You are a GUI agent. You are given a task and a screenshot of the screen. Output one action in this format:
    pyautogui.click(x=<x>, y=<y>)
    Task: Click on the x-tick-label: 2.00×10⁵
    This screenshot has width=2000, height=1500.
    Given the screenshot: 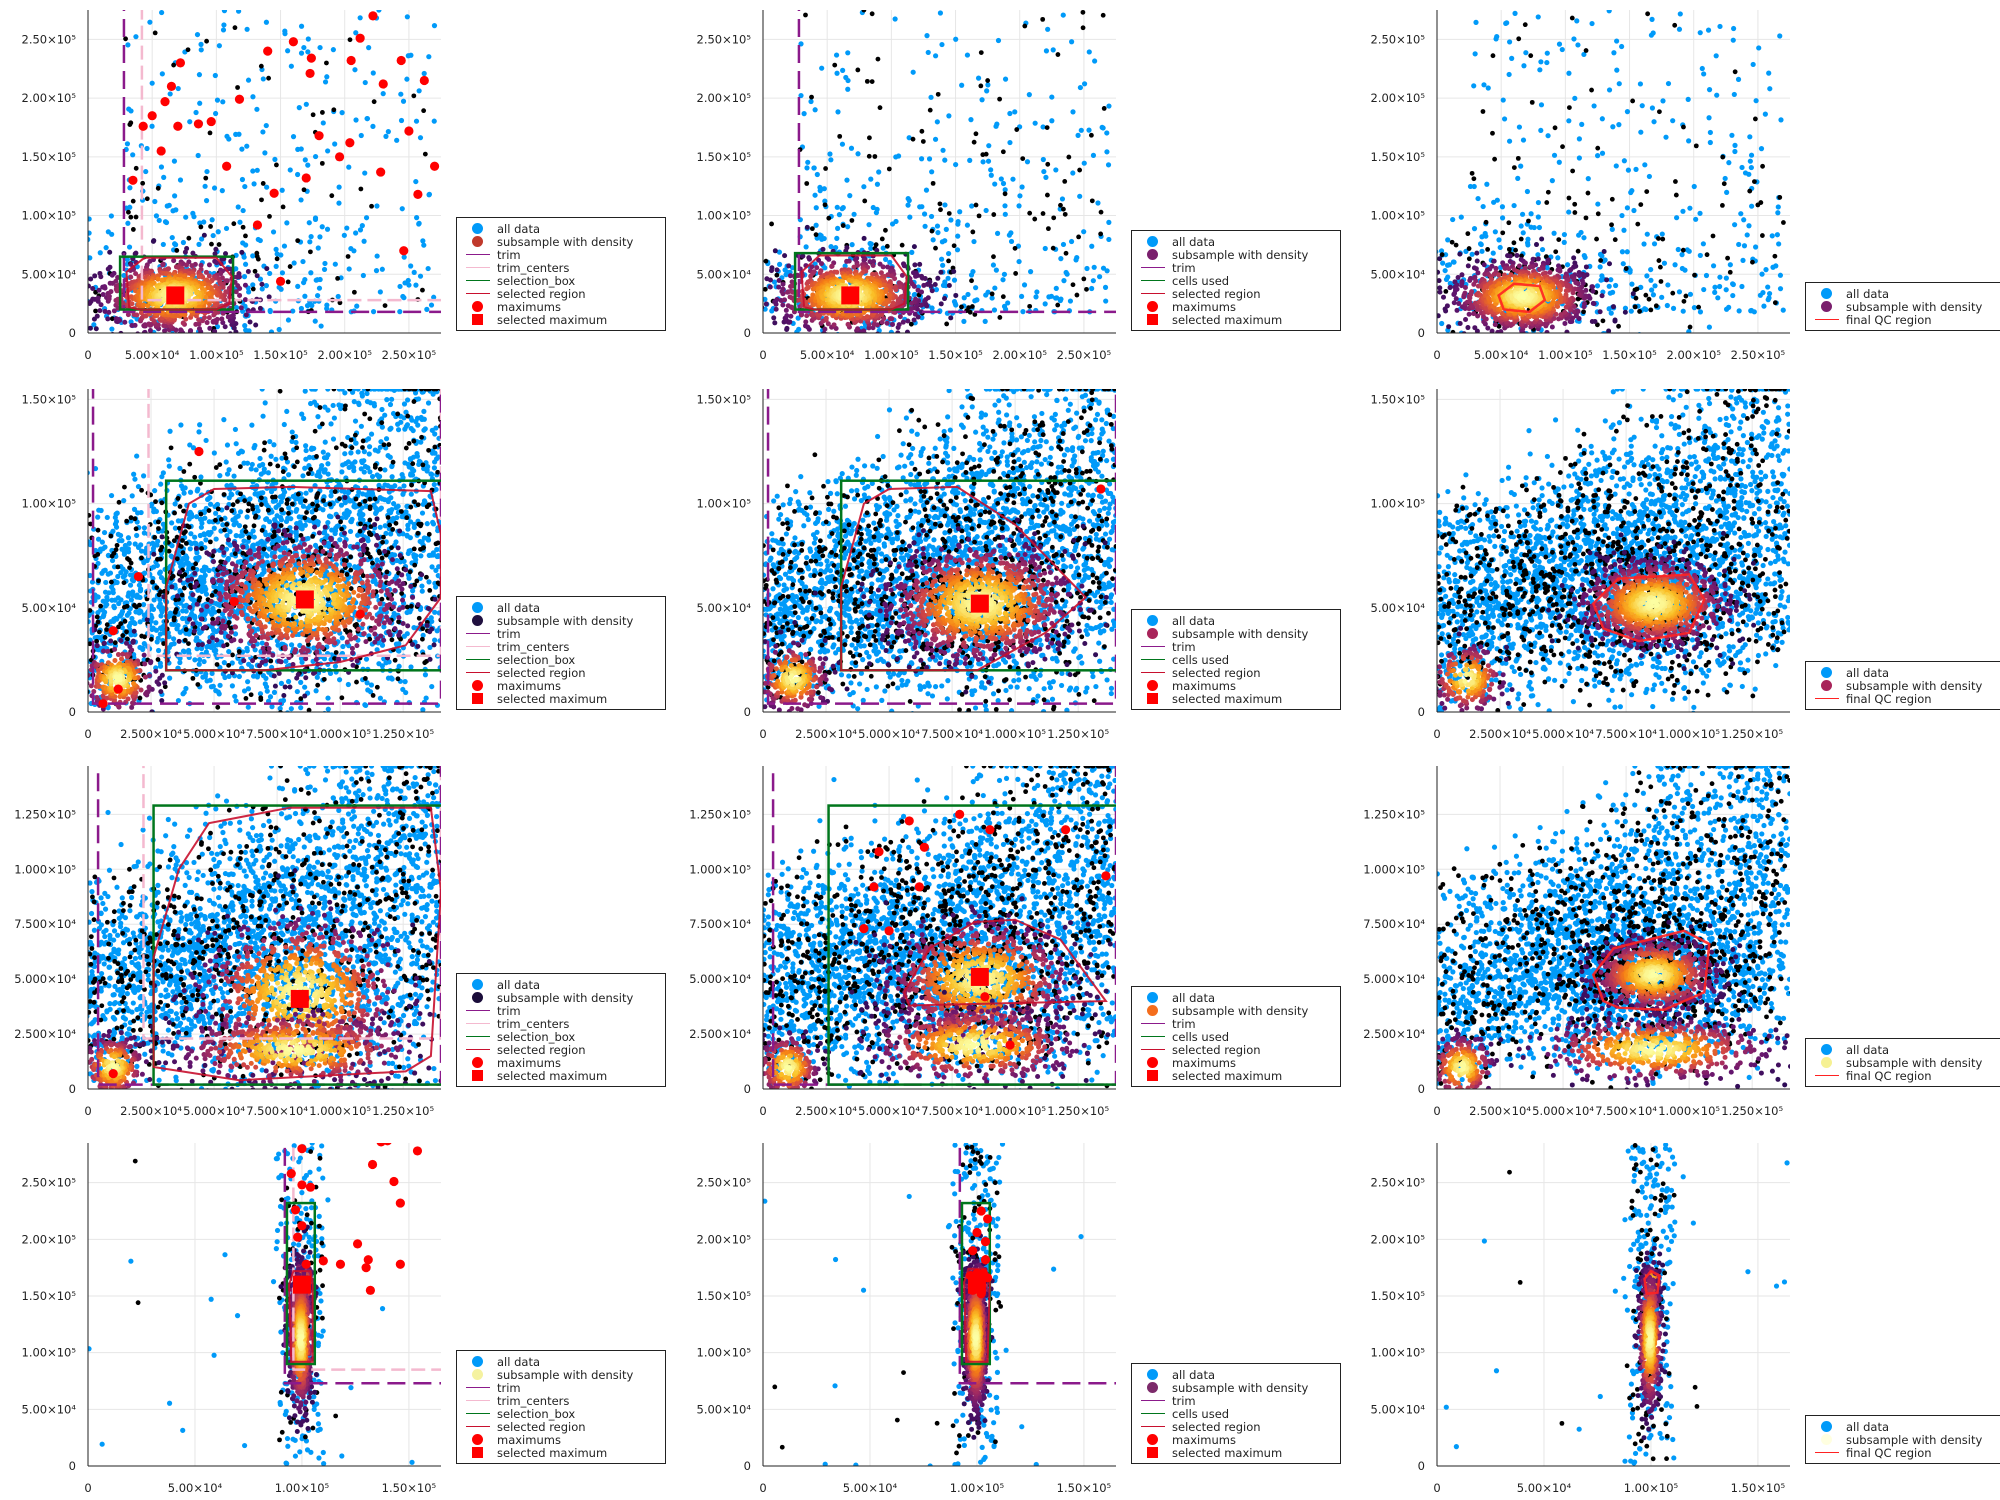 What is the action you would take?
    pyautogui.click(x=344, y=355)
    